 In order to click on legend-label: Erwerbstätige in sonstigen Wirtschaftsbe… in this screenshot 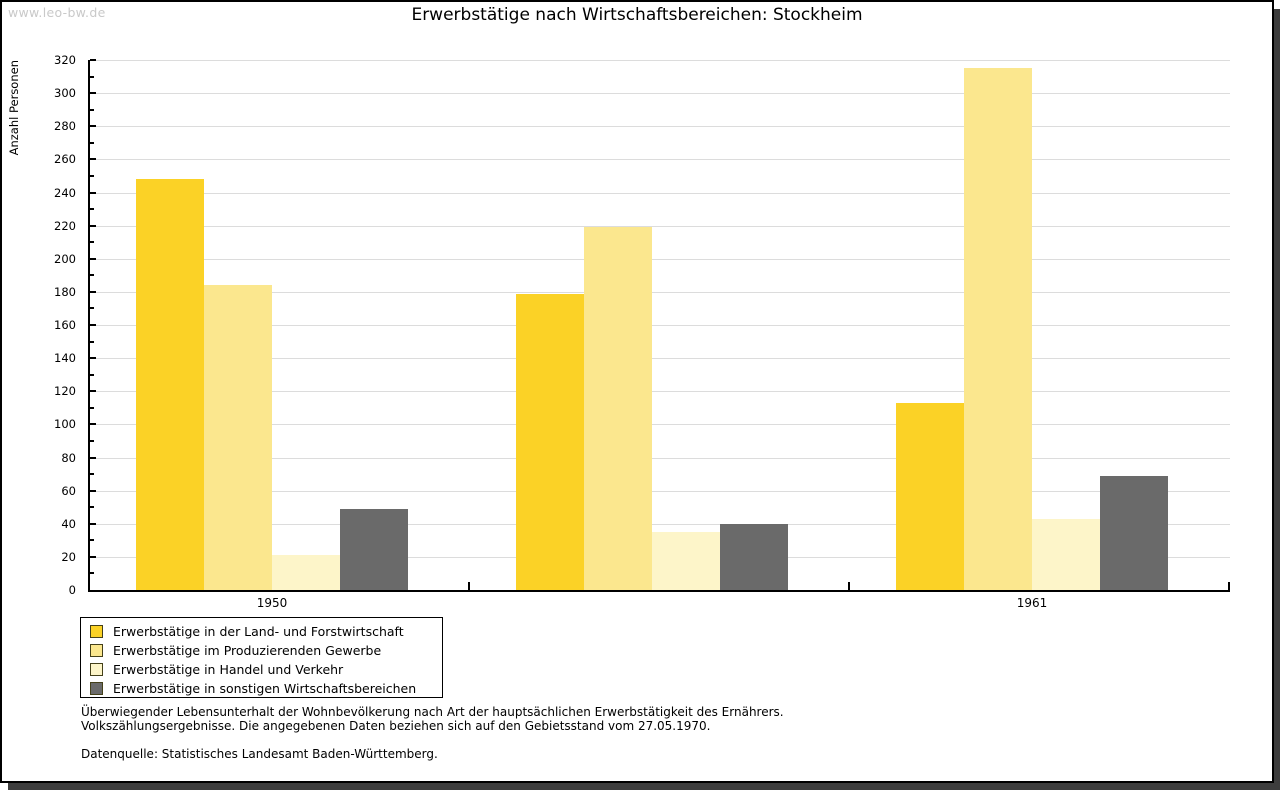, I will do `click(265, 688)`.